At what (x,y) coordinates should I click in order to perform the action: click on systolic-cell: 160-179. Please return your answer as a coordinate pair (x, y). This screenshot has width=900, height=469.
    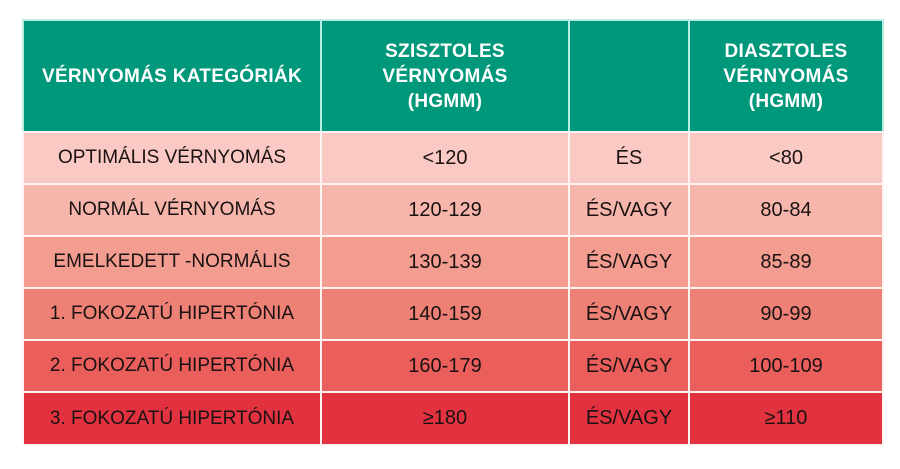
    Looking at the image, I should click on (445, 366).